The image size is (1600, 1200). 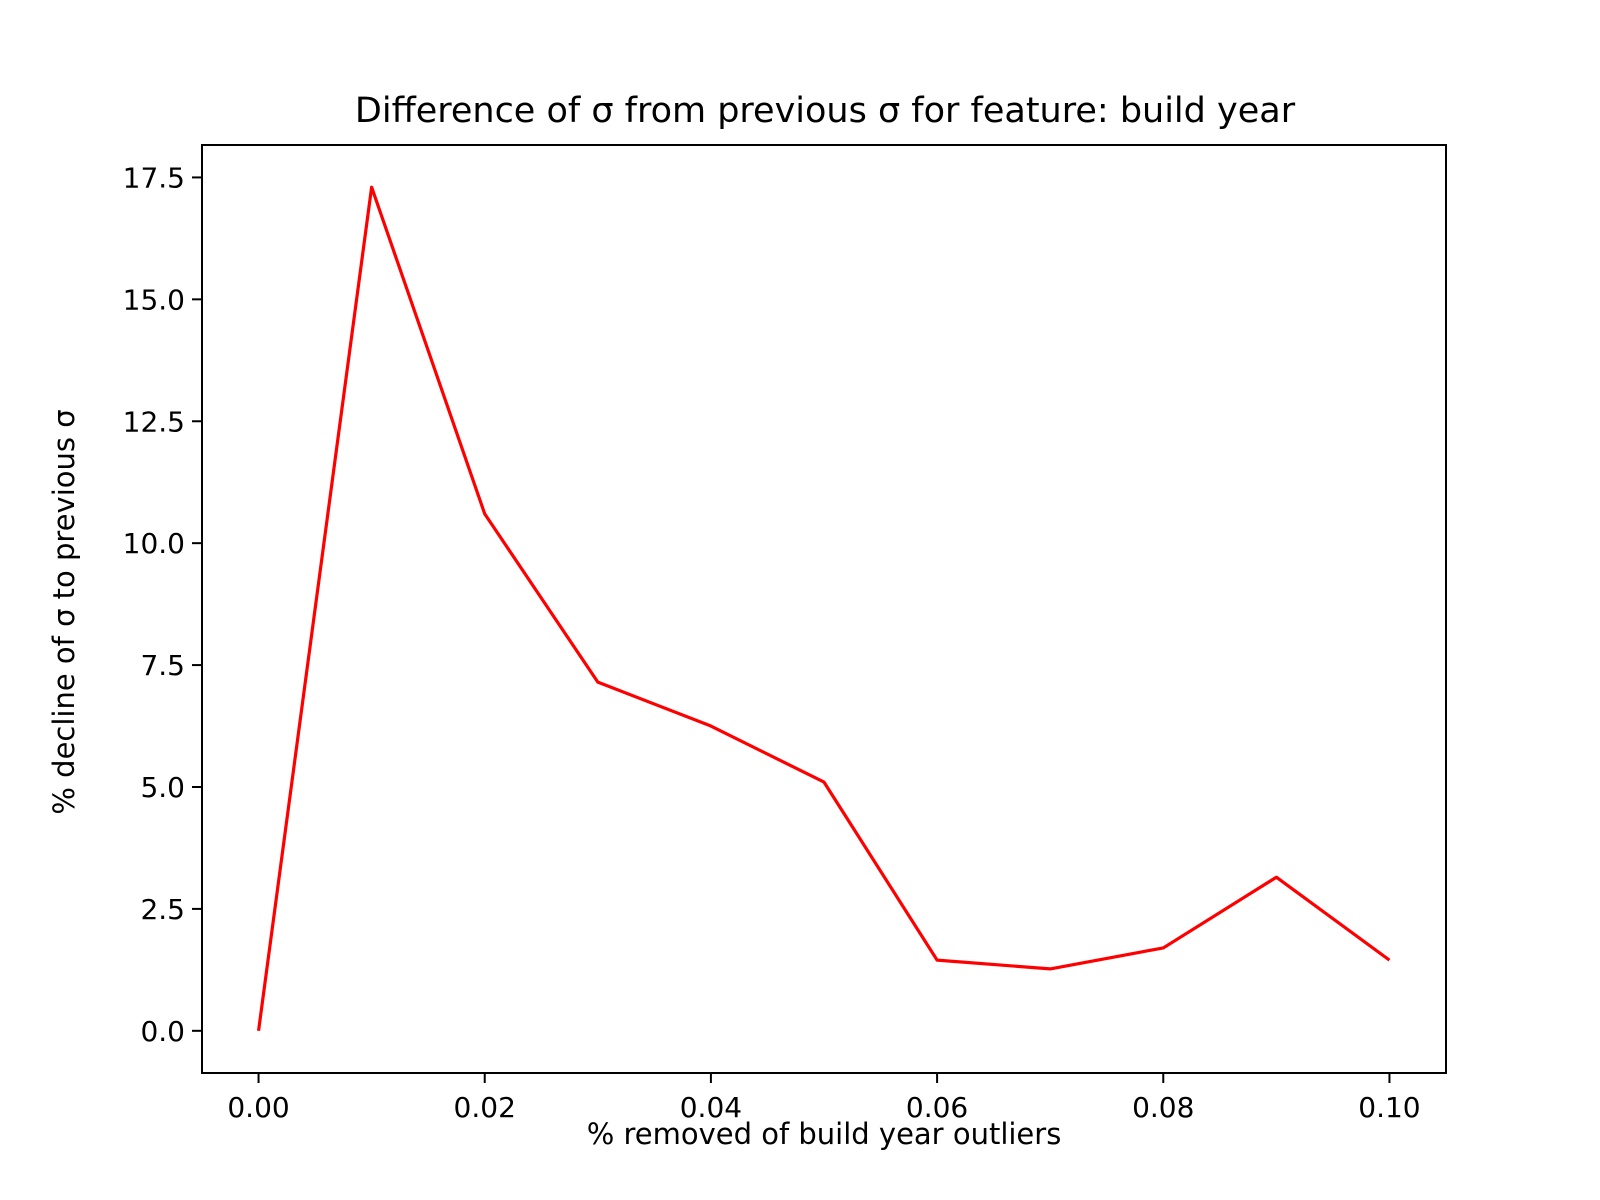 What do you see at coordinates (1389, 1107) in the screenshot?
I see `x-tick-label: 0.10` at bounding box center [1389, 1107].